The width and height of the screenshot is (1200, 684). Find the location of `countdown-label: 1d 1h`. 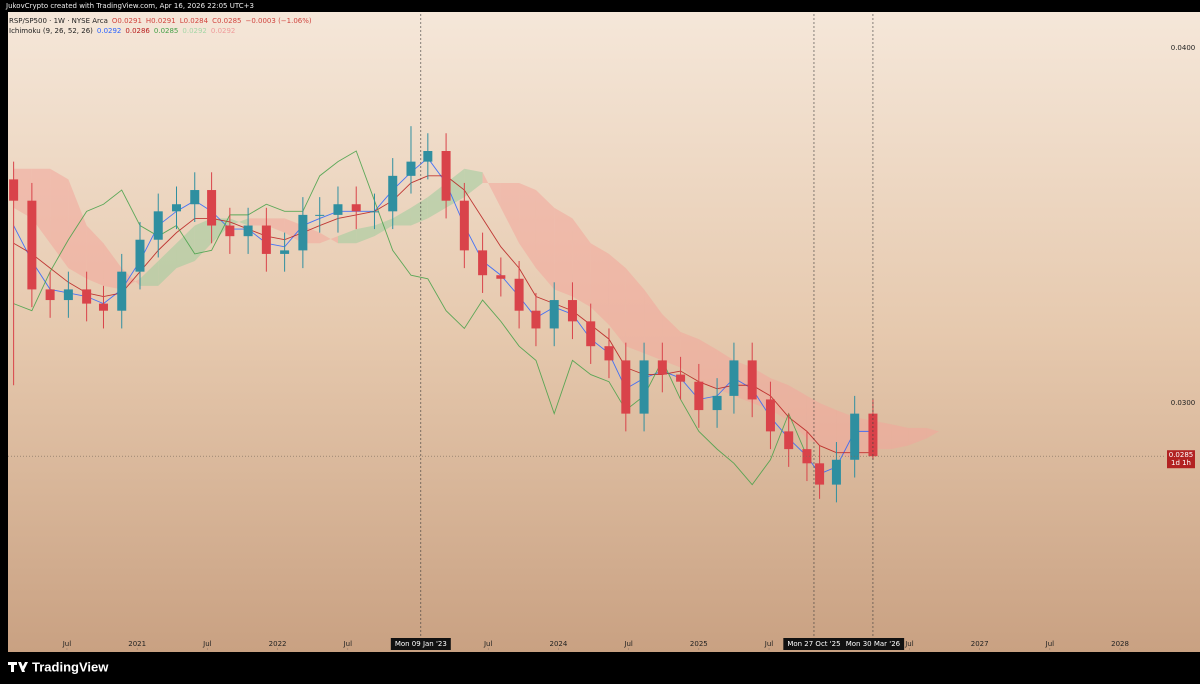

countdown-label: 1d 1h is located at coordinates (1181, 463).